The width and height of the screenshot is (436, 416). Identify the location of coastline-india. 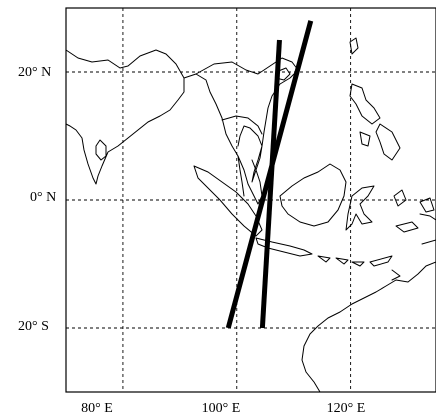
(125, 117).